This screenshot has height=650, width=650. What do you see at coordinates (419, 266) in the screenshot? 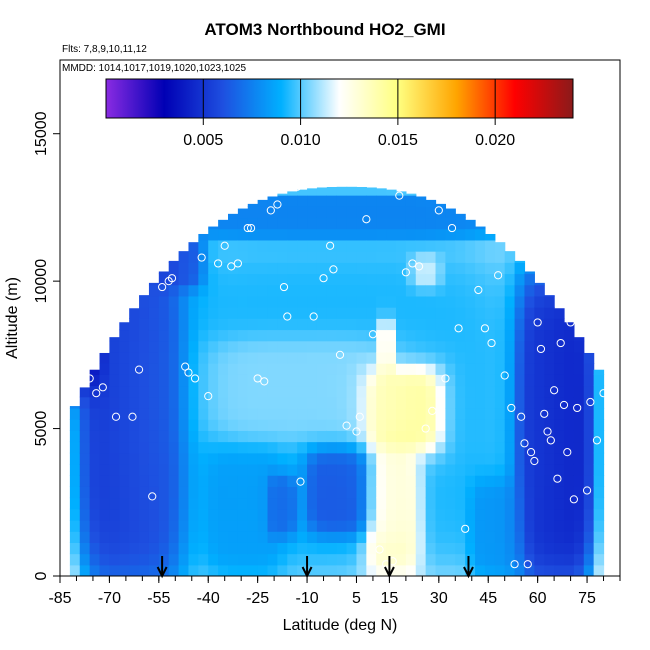
I see `observation-point` at bounding box center [419, 266].